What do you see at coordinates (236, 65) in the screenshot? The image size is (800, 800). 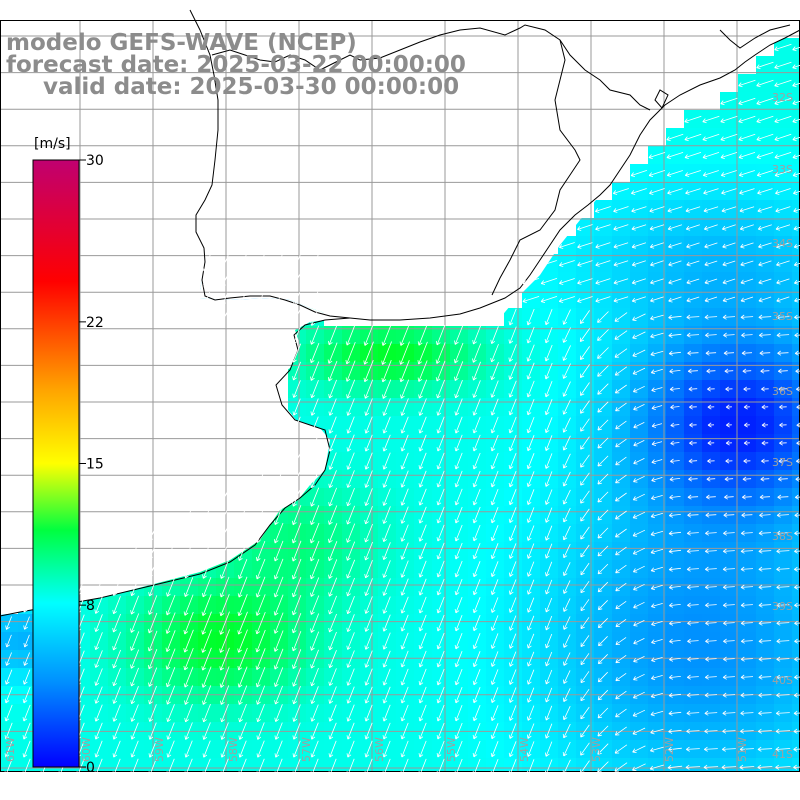 I see `forecast-date: forecast date: 2025-03-22 00:00:00` at bounding box center [236, 65].